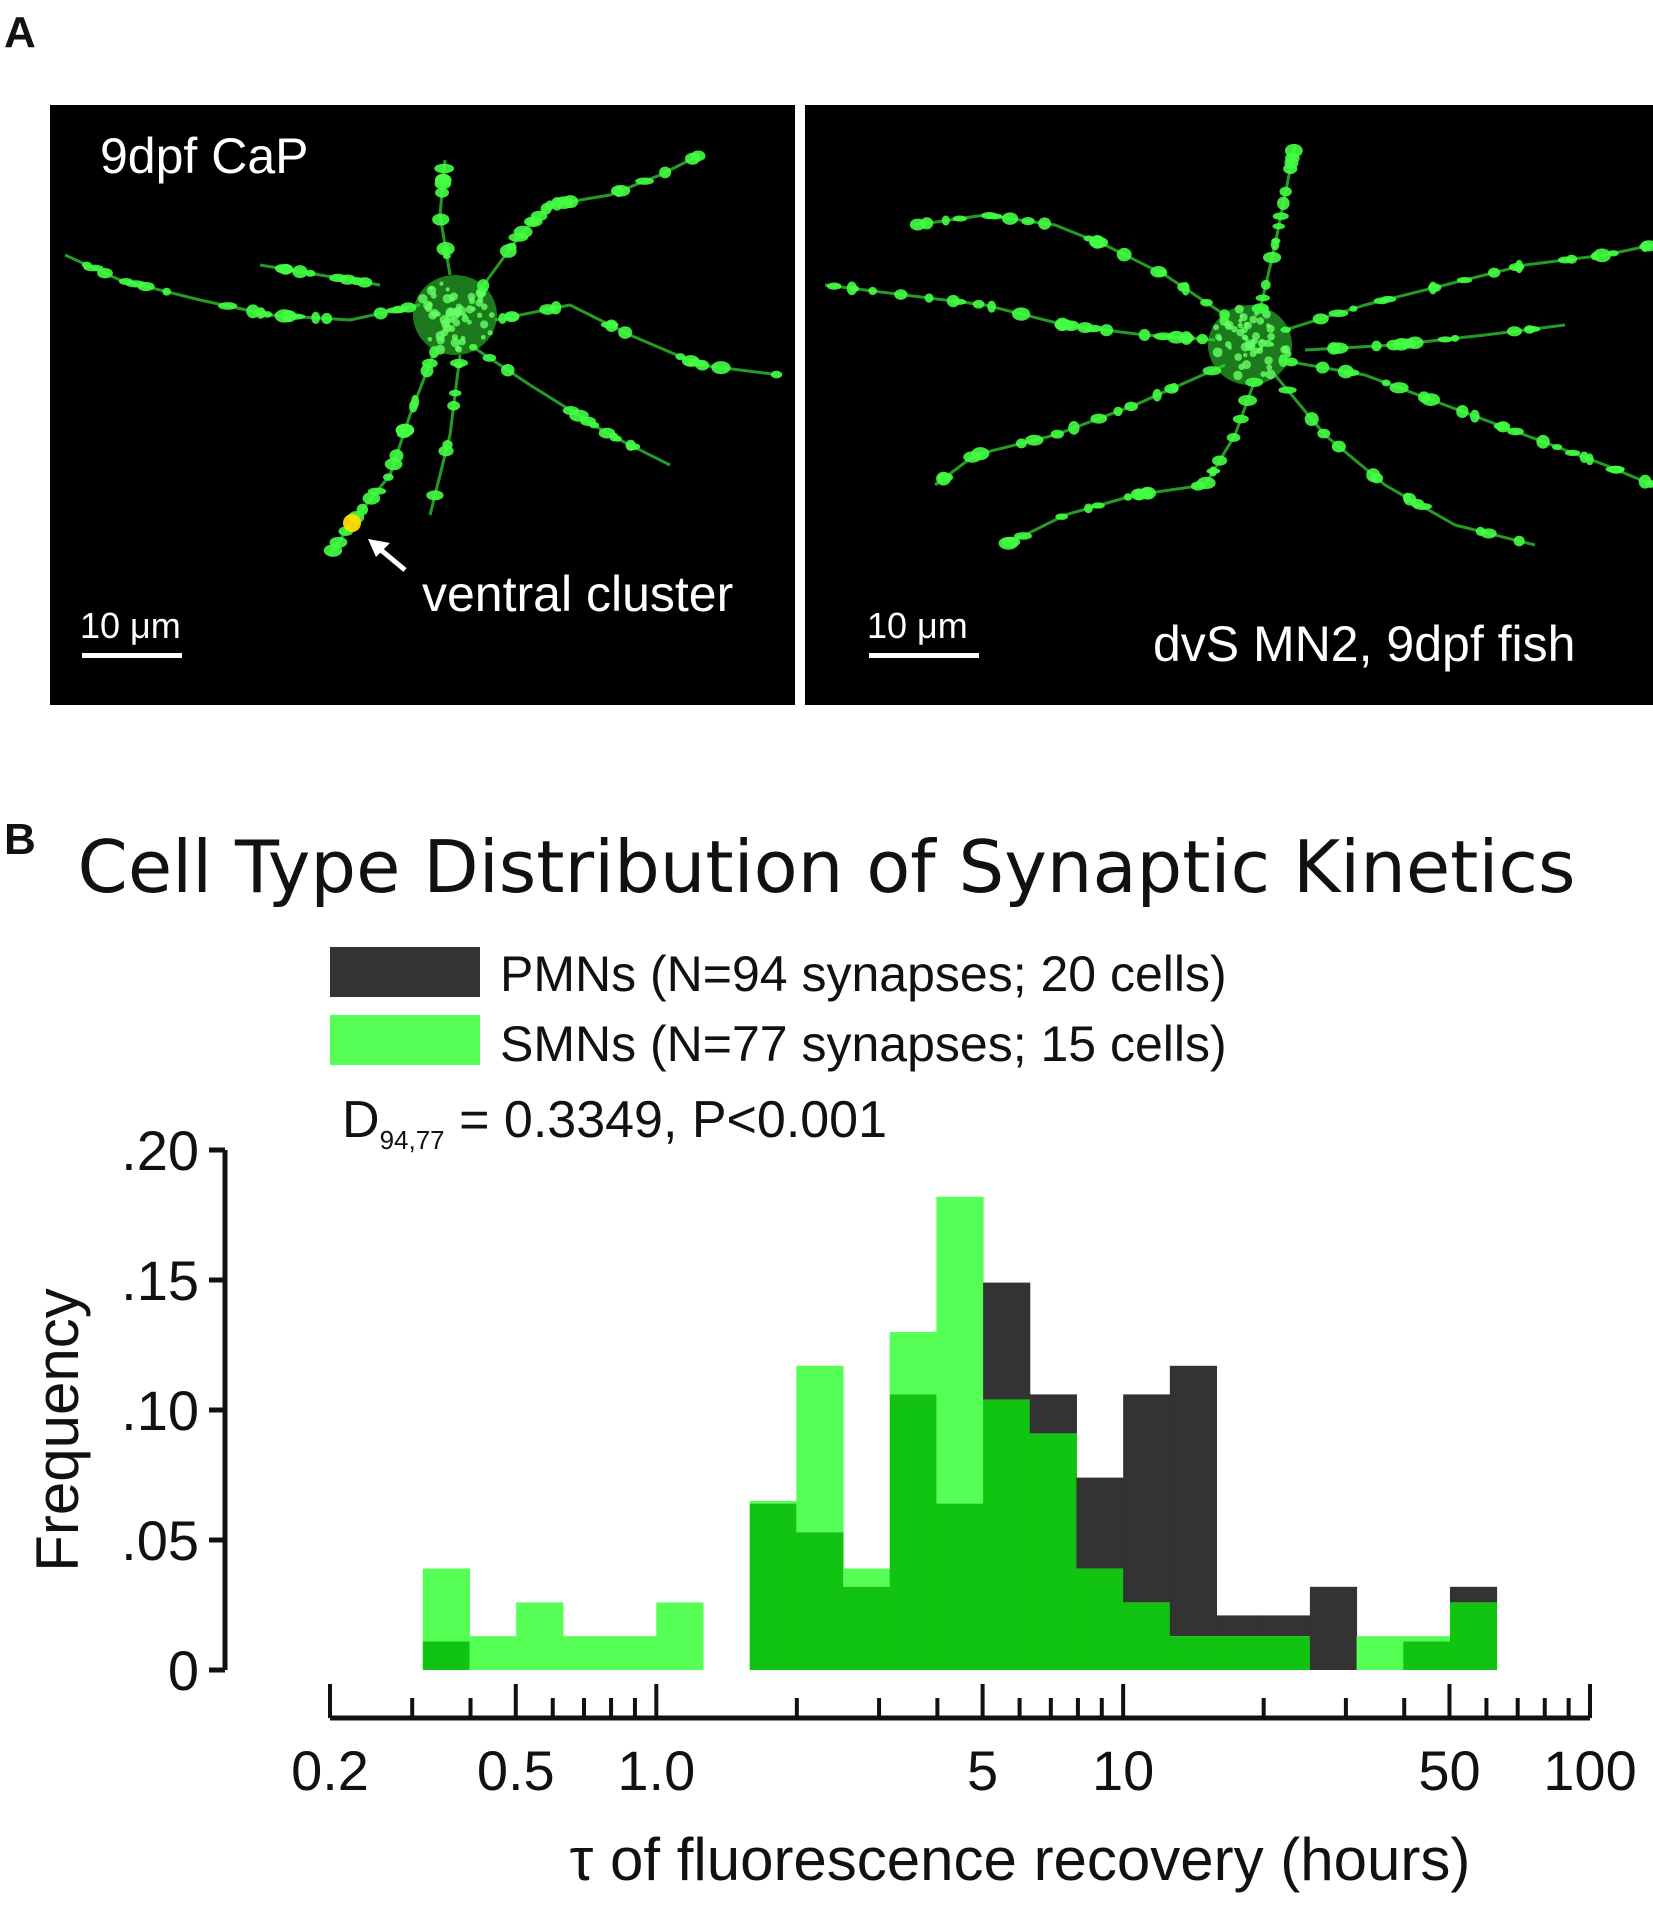 Image resolution: width=1653 pixels, height=1910 pixels. What do you see at coordinates (863, 974) in the screenshot?
I see `legend-label-pmn: PMNs (N=94 synapses; 20 cells)` at bounding box center [863, 974].